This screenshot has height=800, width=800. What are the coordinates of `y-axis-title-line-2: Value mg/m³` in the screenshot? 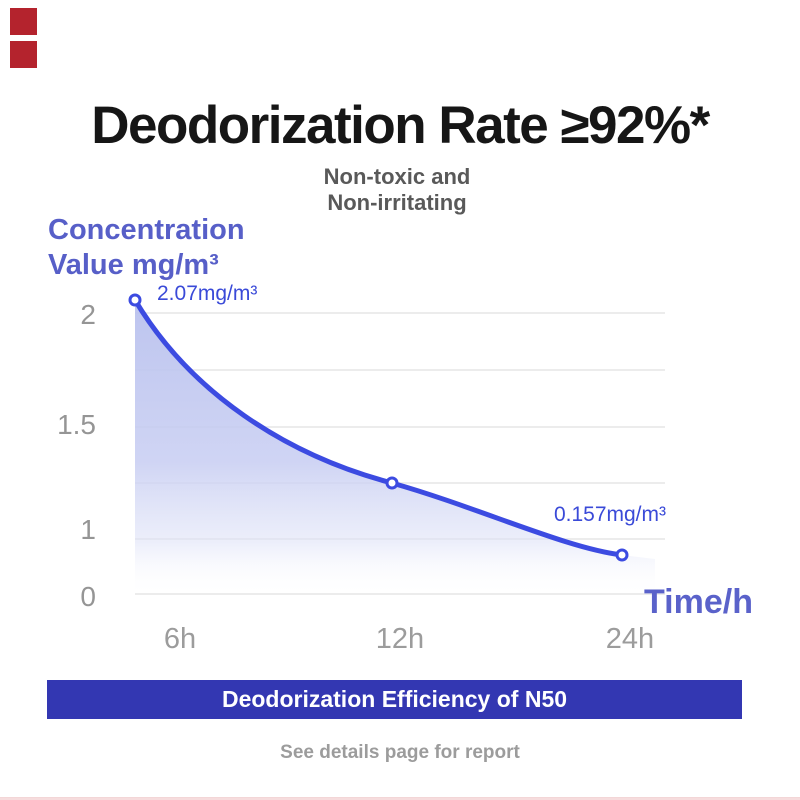 It's located at (133, 265).